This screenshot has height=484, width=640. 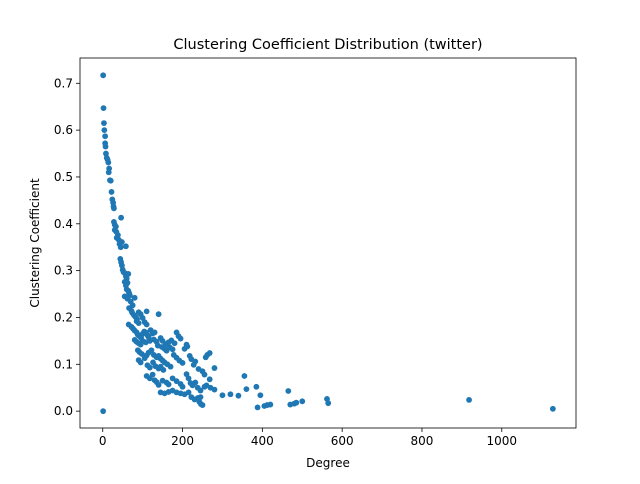 What do you see at coordinates (262, 441) in the screenshot?
I see `x-tick-label: 400` at bounding box center [262, 441].